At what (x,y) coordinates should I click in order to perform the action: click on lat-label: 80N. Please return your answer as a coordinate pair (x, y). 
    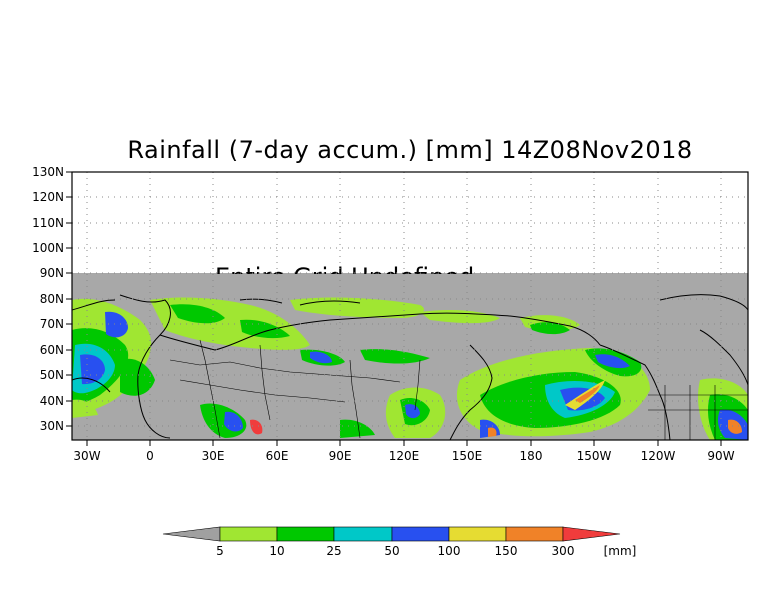
    Looking at the image, I should click on (52, 299).